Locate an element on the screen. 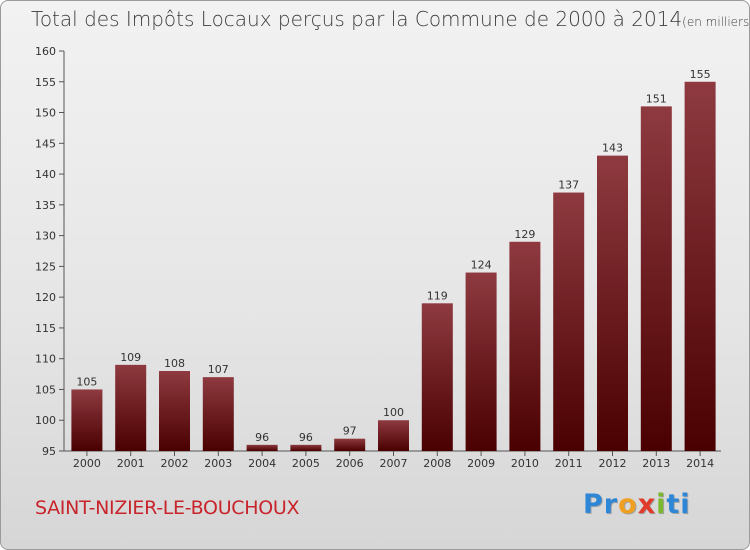  bar-value-label: 124 is located at coordinates (481, 265).